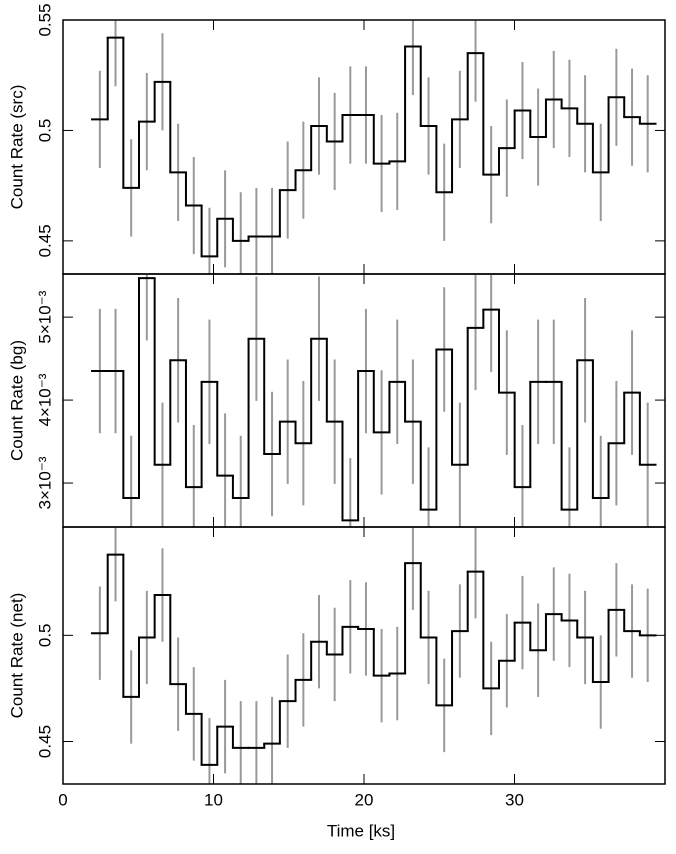  Describe the element at coordinates (364, 799) in the screenshot. I see `x-tick-label: 20` at that location.